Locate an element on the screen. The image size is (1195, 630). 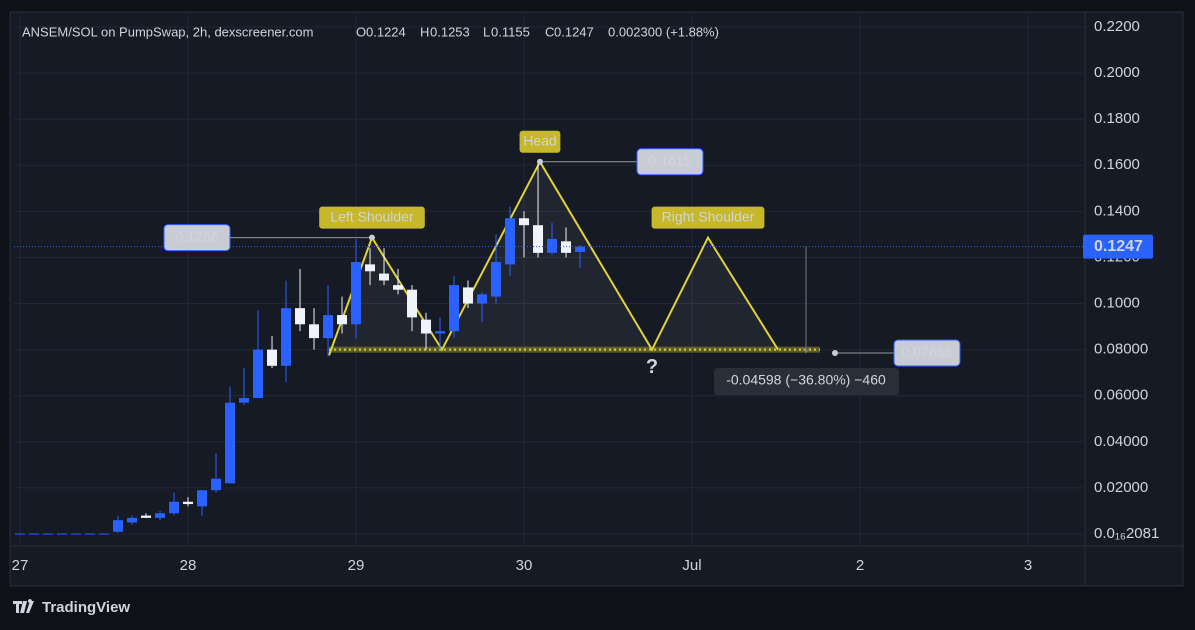
ohlc-label: C is located at coordinates (549, 31).